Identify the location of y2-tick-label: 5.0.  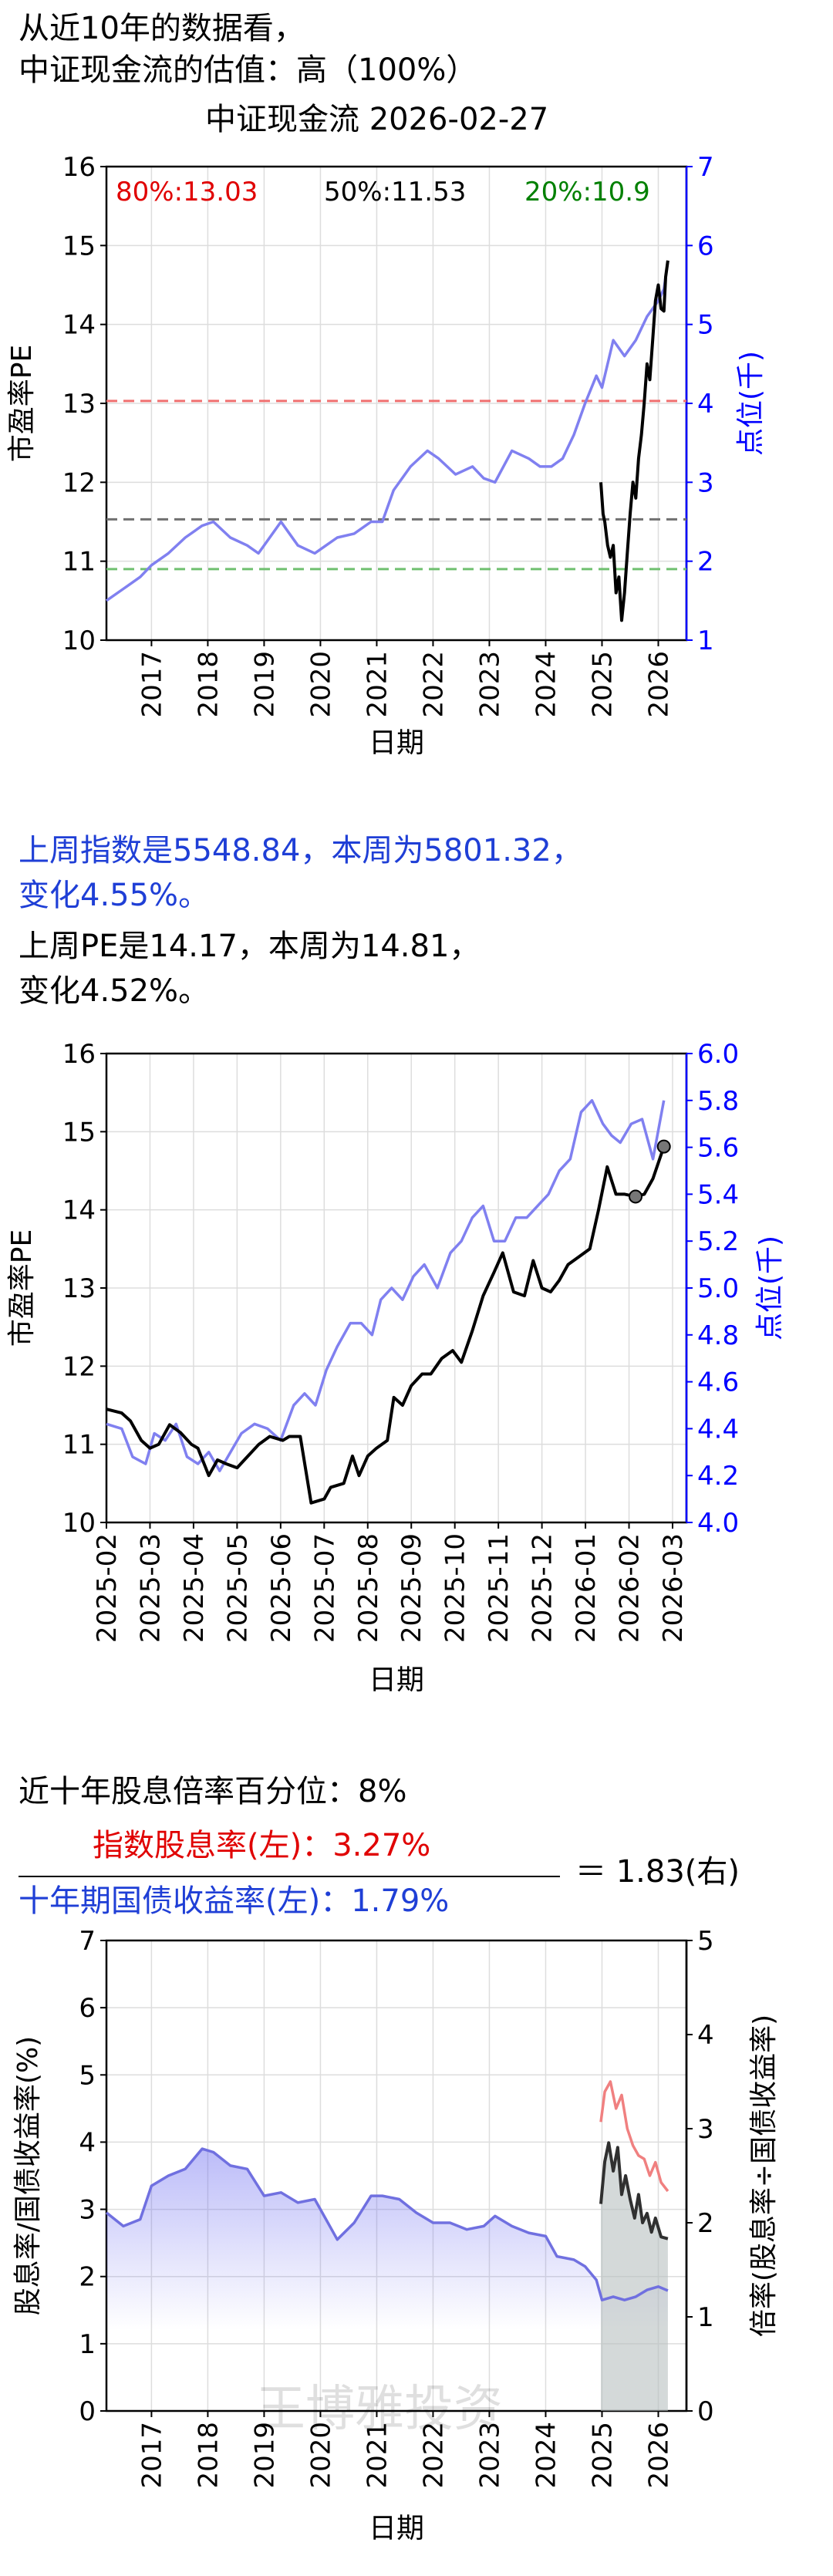
(718, 1288).